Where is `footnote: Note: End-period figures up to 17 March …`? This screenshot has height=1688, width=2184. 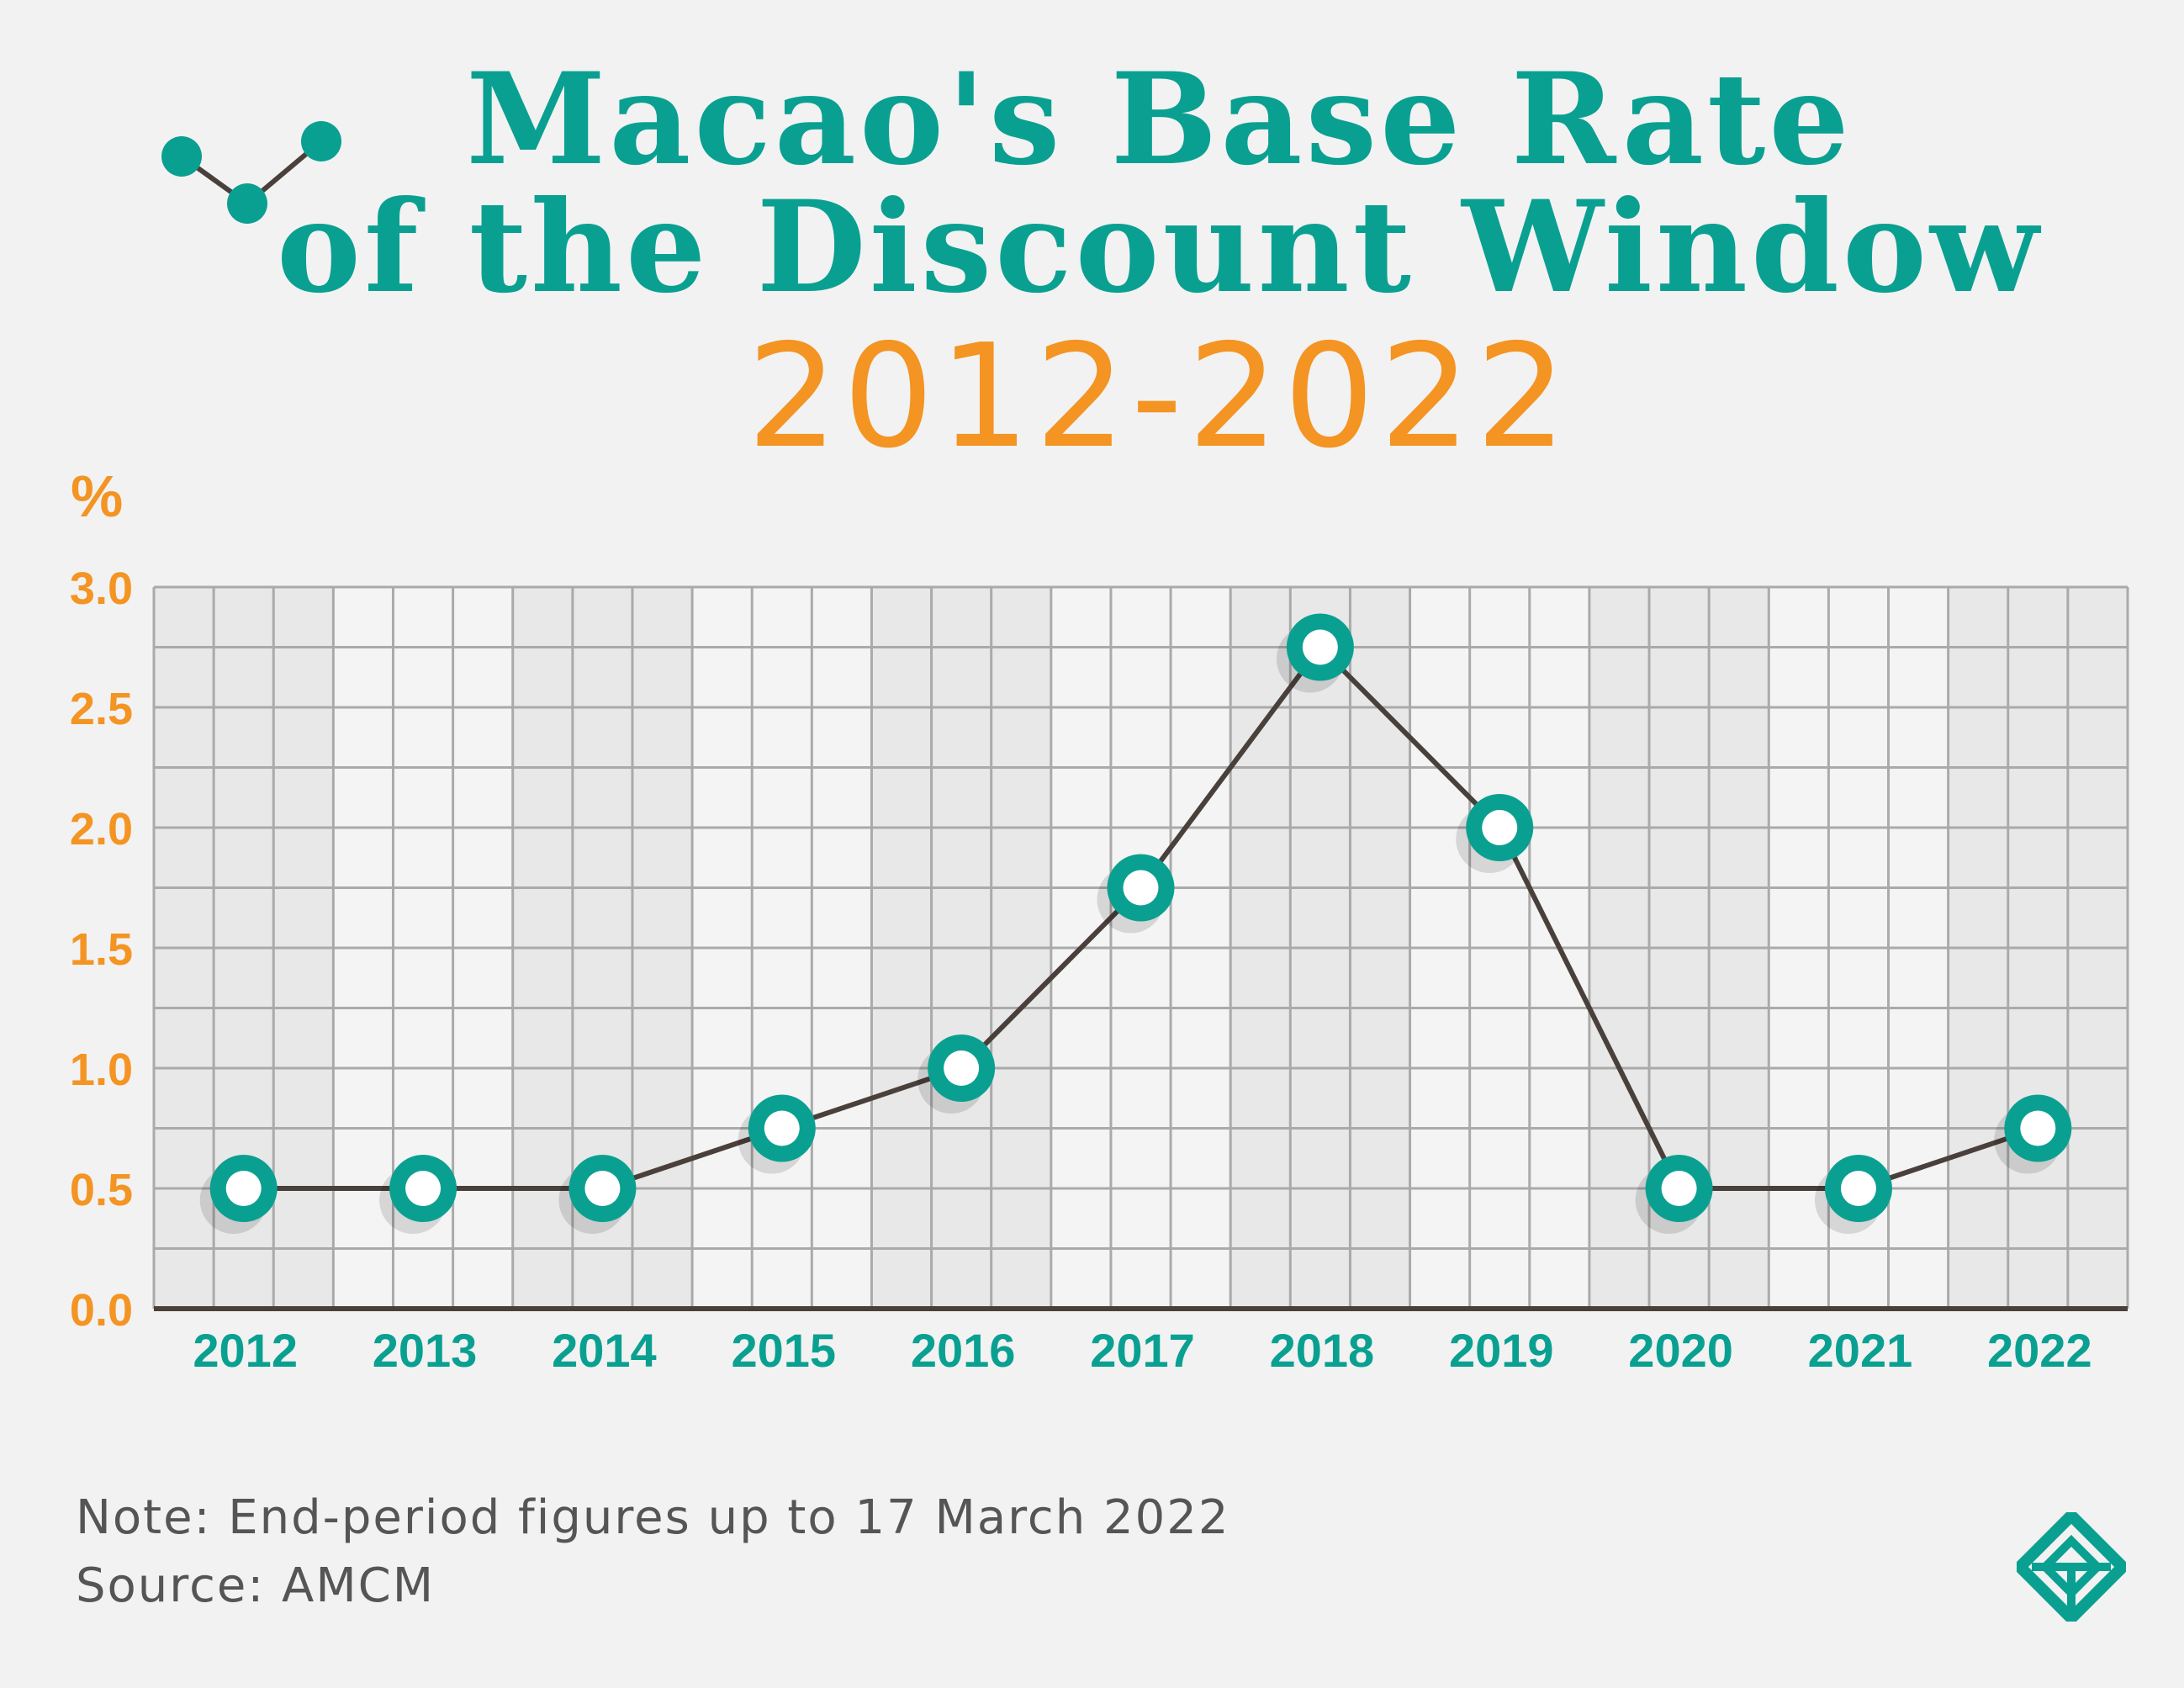 footnote: Note: End-period figures up to 17 March … is located at coordinates (653, 1517).